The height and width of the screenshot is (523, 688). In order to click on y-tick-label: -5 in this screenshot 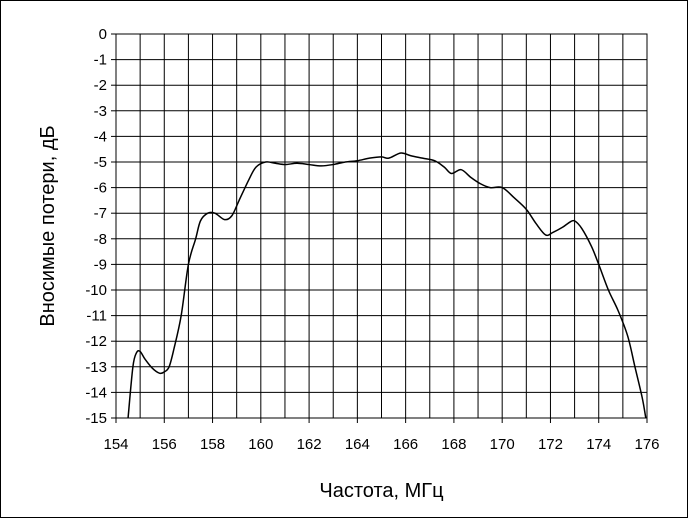, I will do `click(100, 162)`.